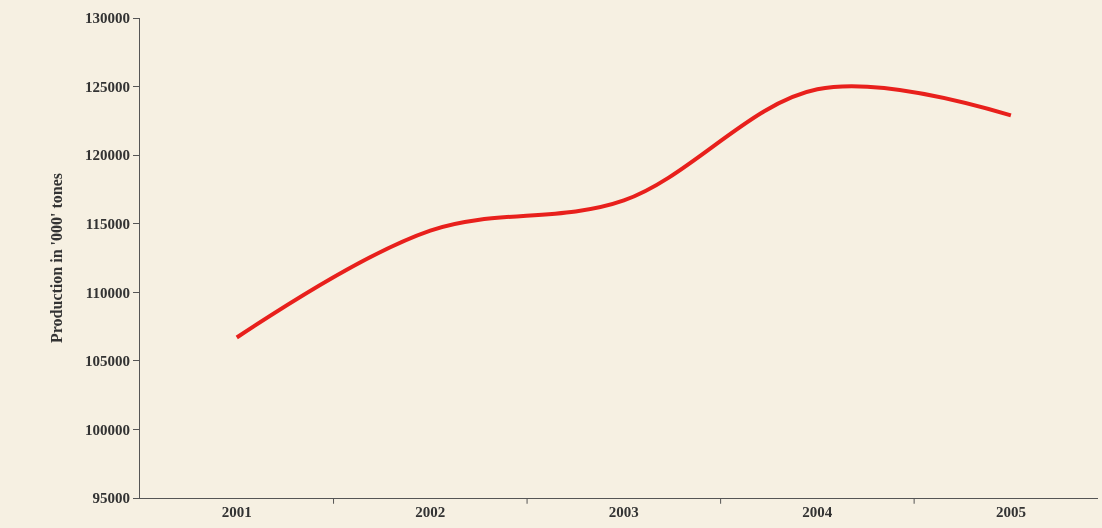 This screenshot has height=528, width=1102. Describe the element at coordinates (817, 512) in the screenshot. I see `x-tick-label: 2004` at that location.